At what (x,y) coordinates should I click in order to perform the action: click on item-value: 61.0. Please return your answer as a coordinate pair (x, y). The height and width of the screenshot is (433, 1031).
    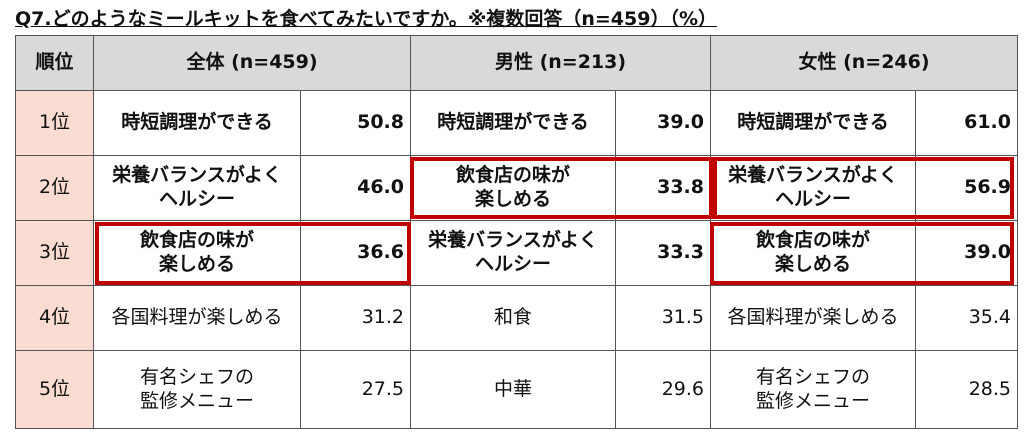
    Looking at the image, I should click on (966, 123).